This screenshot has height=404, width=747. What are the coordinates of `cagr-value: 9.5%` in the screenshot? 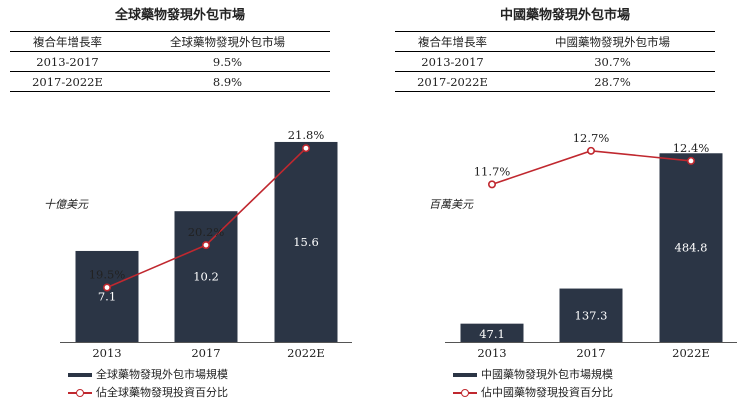 It's located at (227, 61).